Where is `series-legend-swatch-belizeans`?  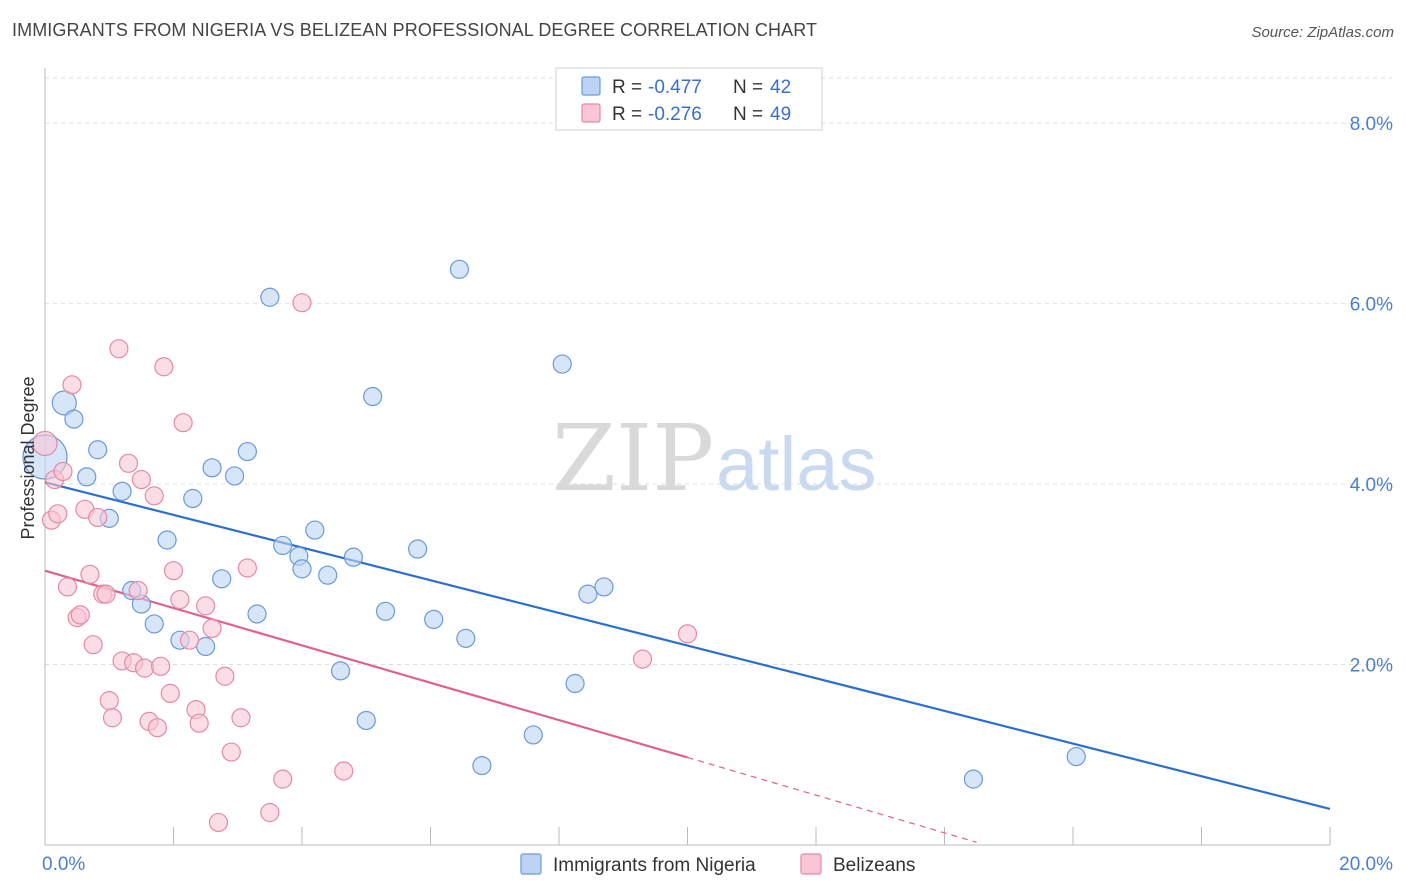
series-legend-swatch-belizeans is located at coordinates (811, 864).